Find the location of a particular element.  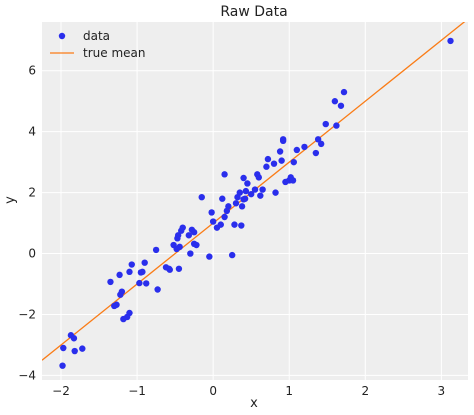

y-tick-label: 0 is located at coordinates (32, 254).